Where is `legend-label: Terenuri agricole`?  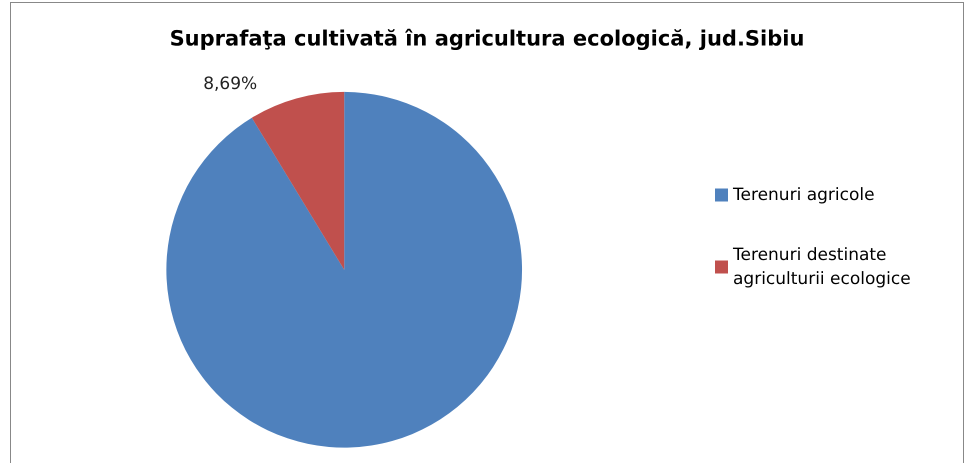
legend-label: Terenuri agricole is located at coordinates (803, 195).